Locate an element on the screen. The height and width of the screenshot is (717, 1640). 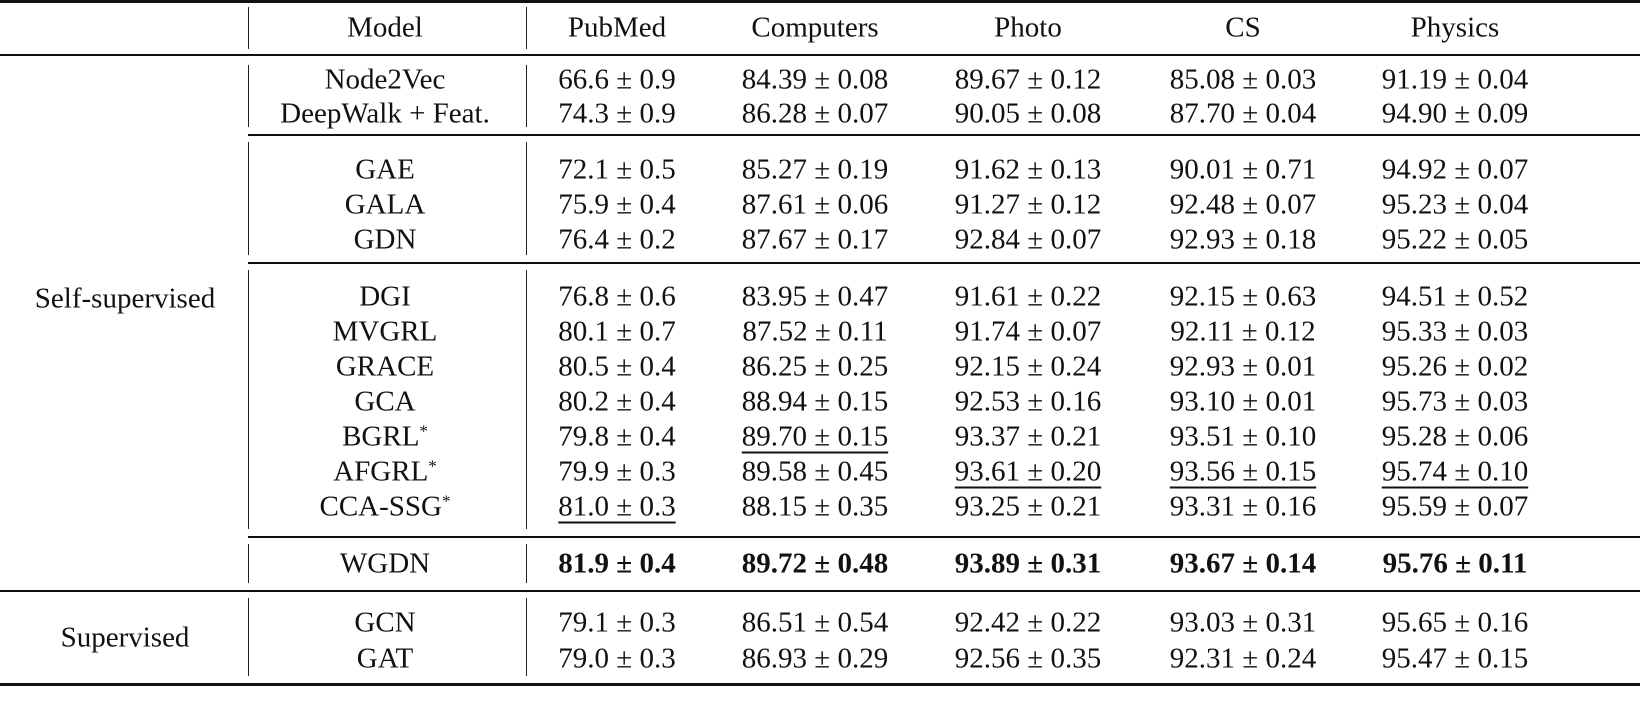
score-cell: 66.6 ± 0.9 is located at coordinates (617, 79).